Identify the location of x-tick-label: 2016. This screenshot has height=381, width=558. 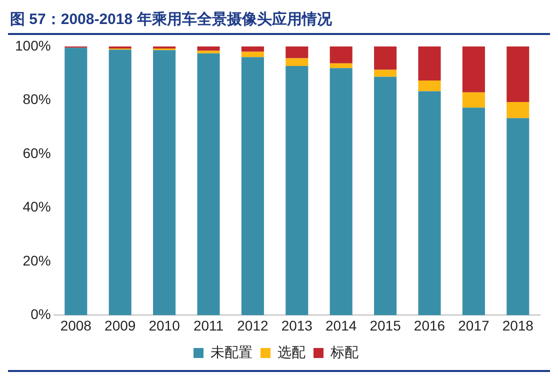
(430, 325).